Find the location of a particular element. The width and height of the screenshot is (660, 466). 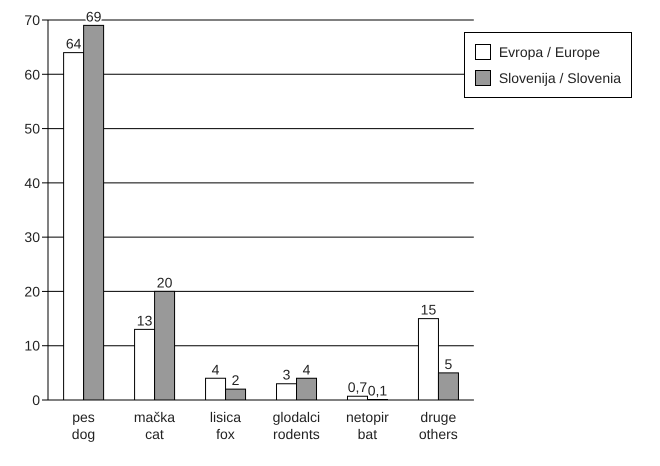

data-label: 2 is located at coordinates (236, 380).